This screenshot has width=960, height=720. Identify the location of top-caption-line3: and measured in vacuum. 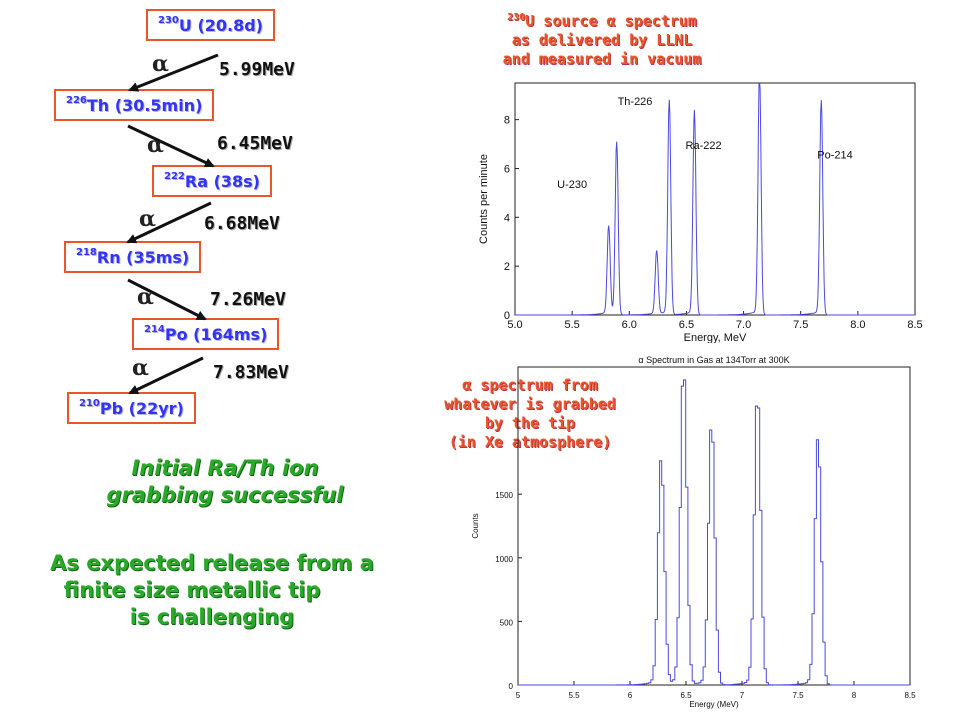
(602, 59).